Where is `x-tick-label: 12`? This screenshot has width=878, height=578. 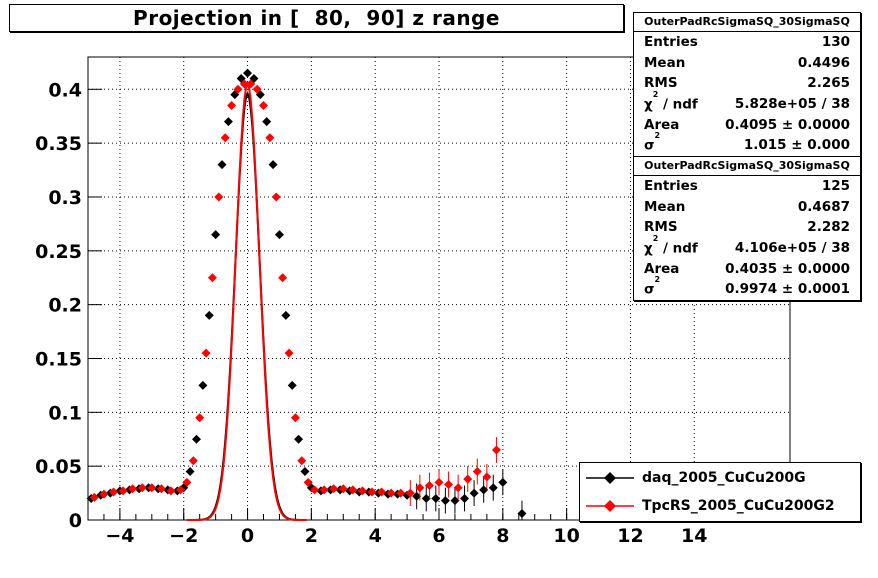 x-tick-label: 12 is located at coordinates (630, 536).